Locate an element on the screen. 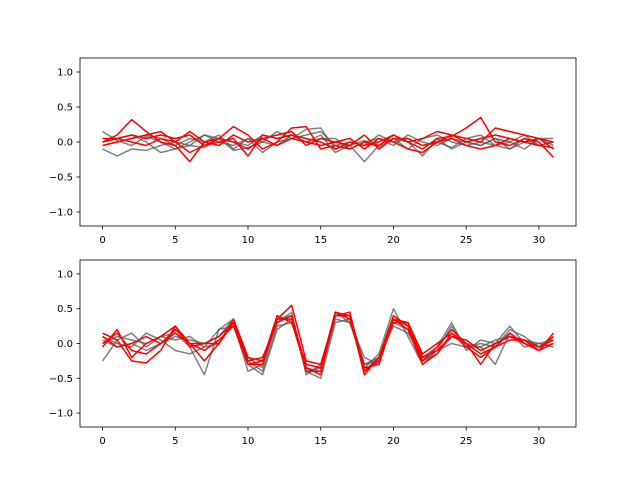 The image size is (640, 480). bottom-xtick-label: 30 is located at coordinates (539, 441).